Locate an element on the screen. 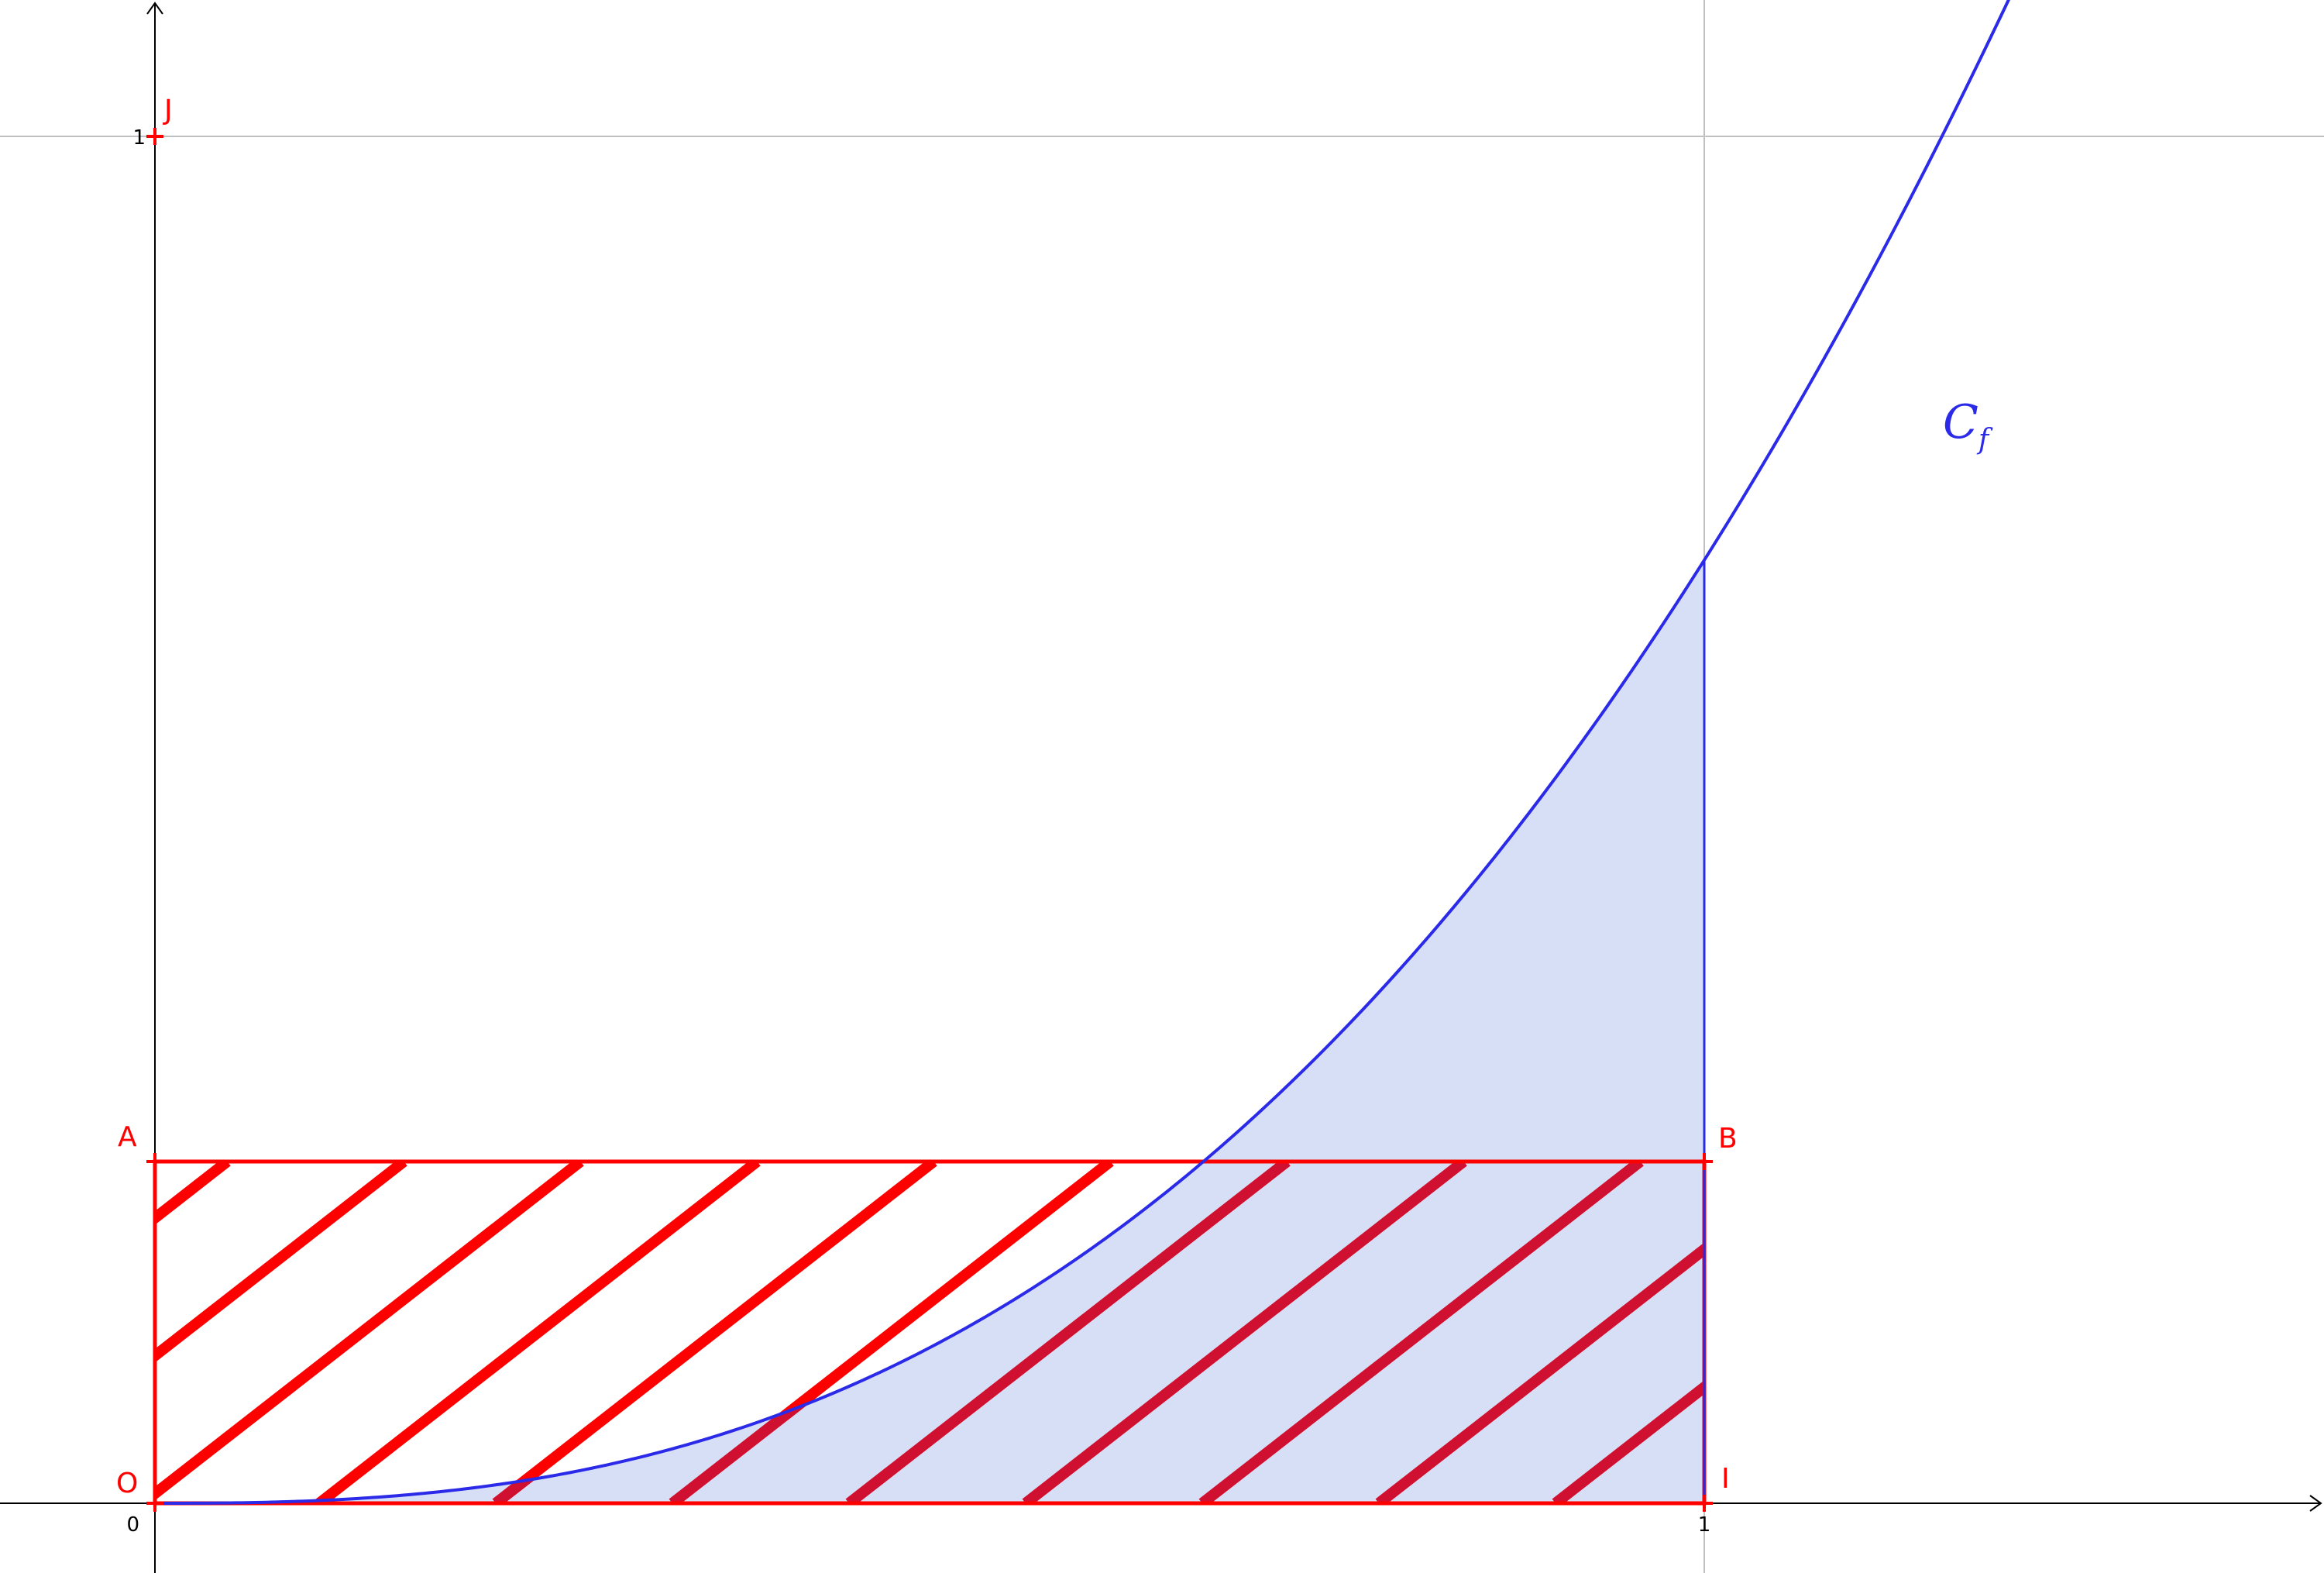  point-label-J: J is located at coordinates (168, 111).